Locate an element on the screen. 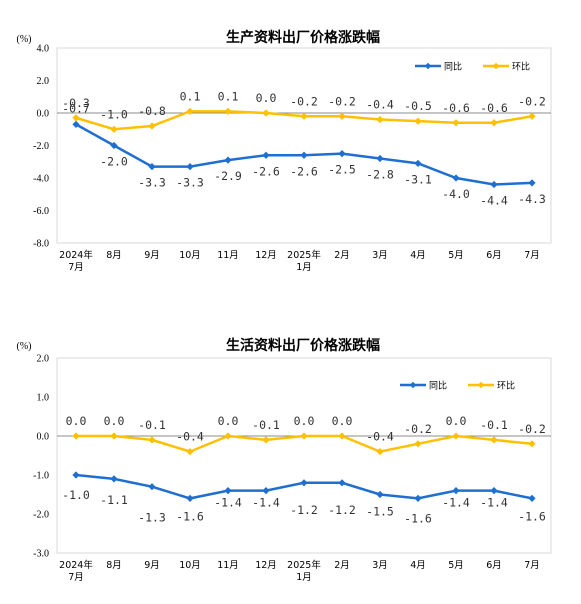 The width and height of the screenshot is (581, 604). legend: 同比 环比 is located at coordinates (472, 67).